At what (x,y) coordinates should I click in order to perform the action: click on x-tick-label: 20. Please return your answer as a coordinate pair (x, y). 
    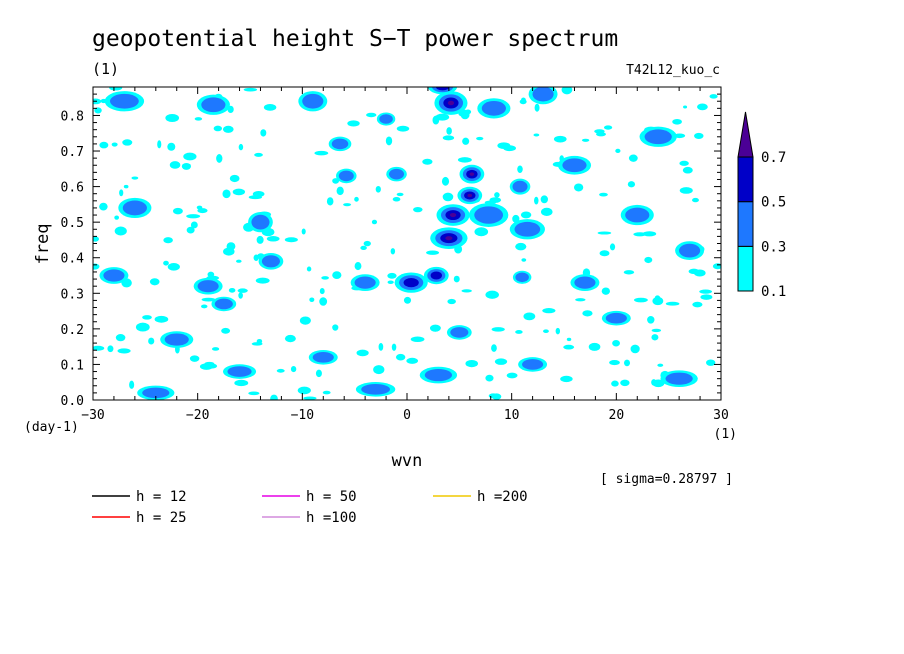
    Looking at the image, I should click on (617, 415).